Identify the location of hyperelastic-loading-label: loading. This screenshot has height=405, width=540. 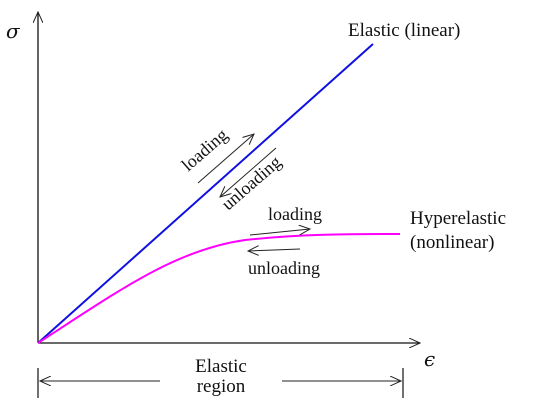
(295, 214).